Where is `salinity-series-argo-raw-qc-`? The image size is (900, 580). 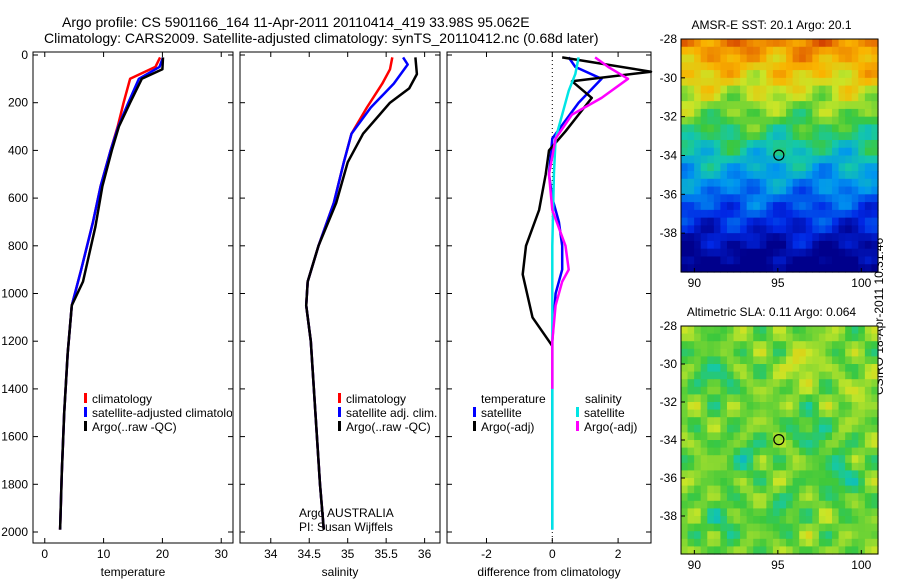 salinity-series-argo-raw-qc- is located at coordinates (361, 293).